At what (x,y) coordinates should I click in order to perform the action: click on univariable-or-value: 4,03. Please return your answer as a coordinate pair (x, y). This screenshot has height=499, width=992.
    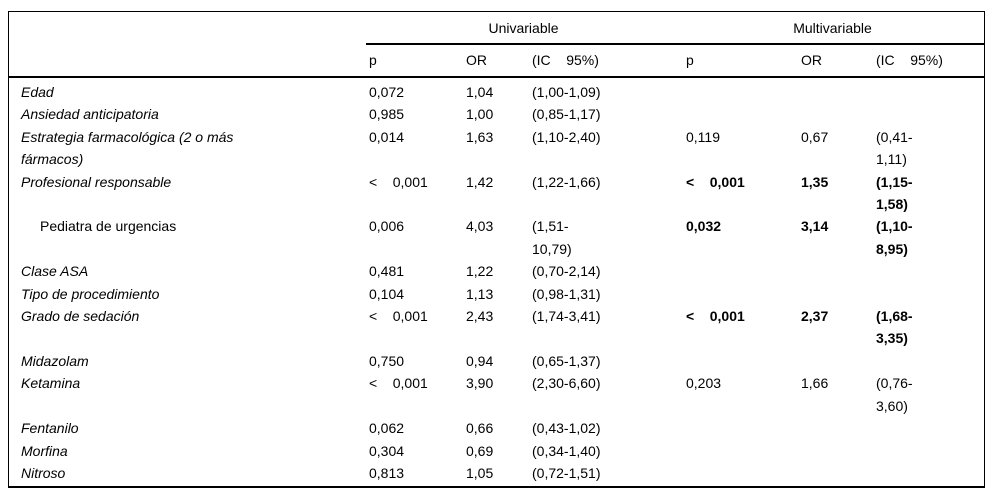
    Looking at the image, I should click on (480, 226).